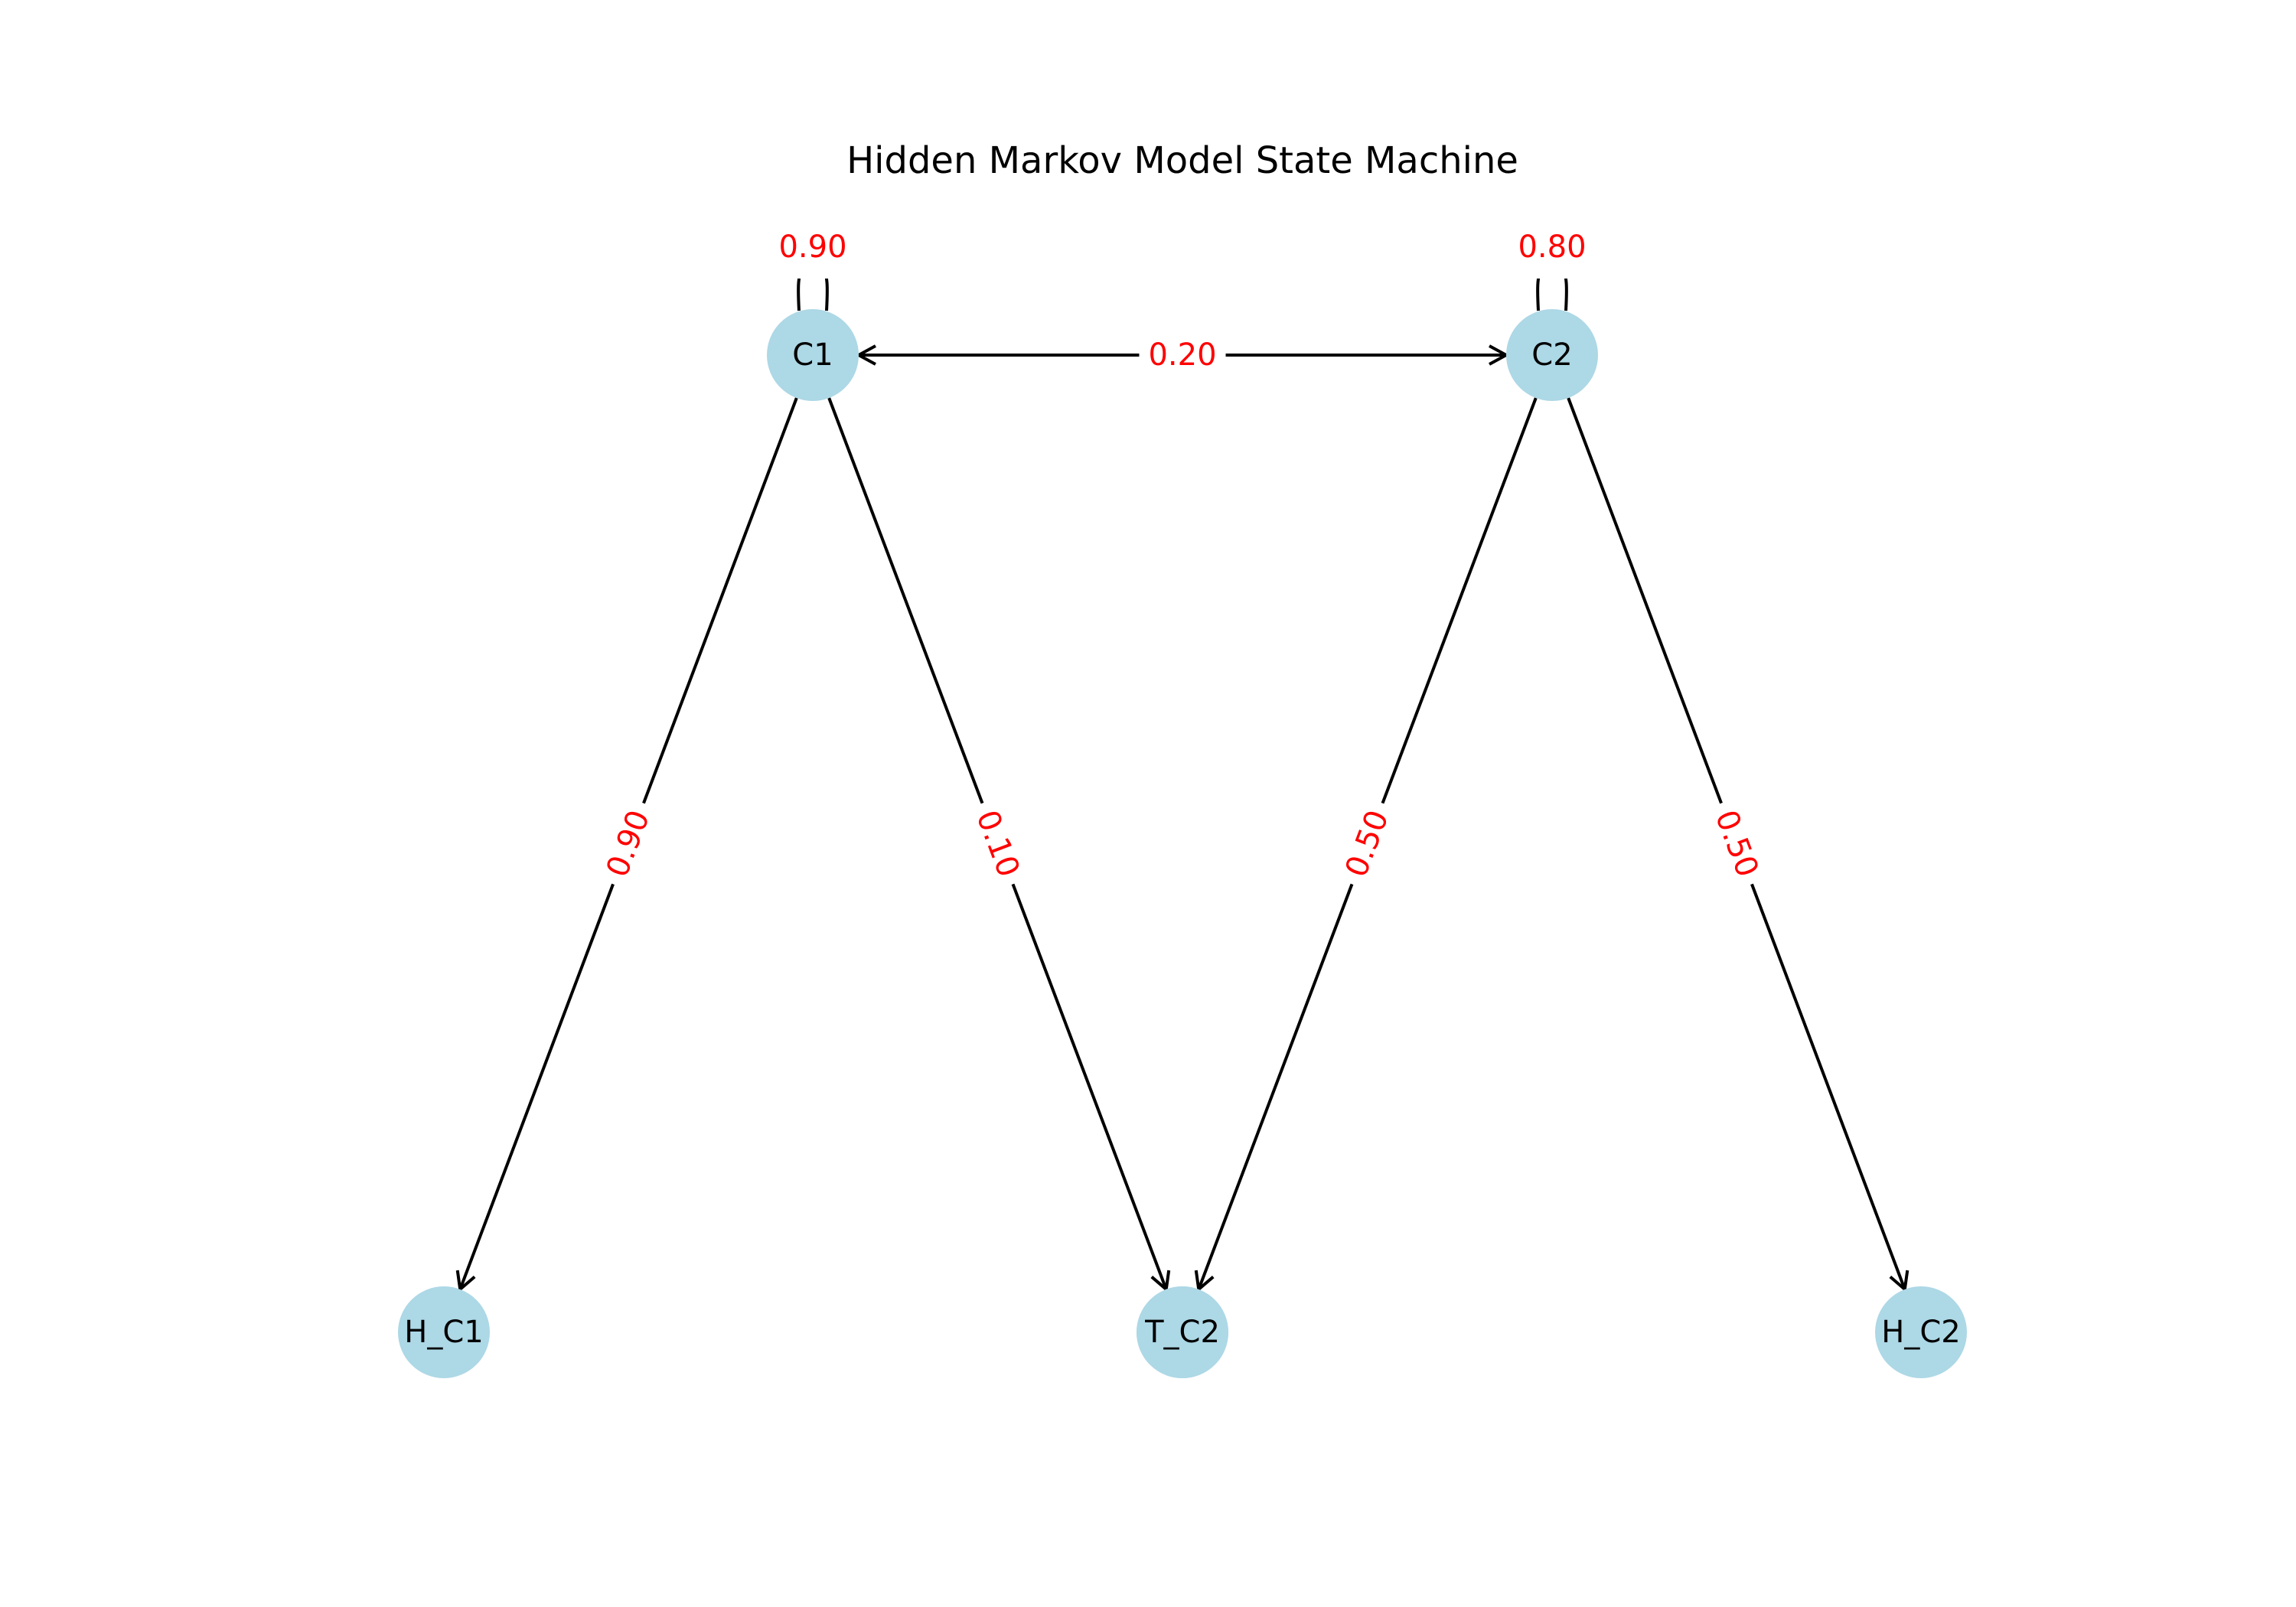 The image size is (2296, 1607). I want to click on edge-label-C1-C2: 0.20, so click(1182, 355).